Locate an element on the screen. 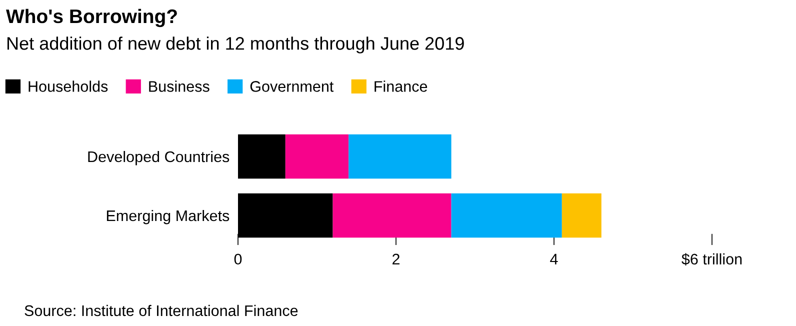 The height and width of the screenshot is (326, 796). x-tick-label: $6 trillion is located at coordinates (712, 259).